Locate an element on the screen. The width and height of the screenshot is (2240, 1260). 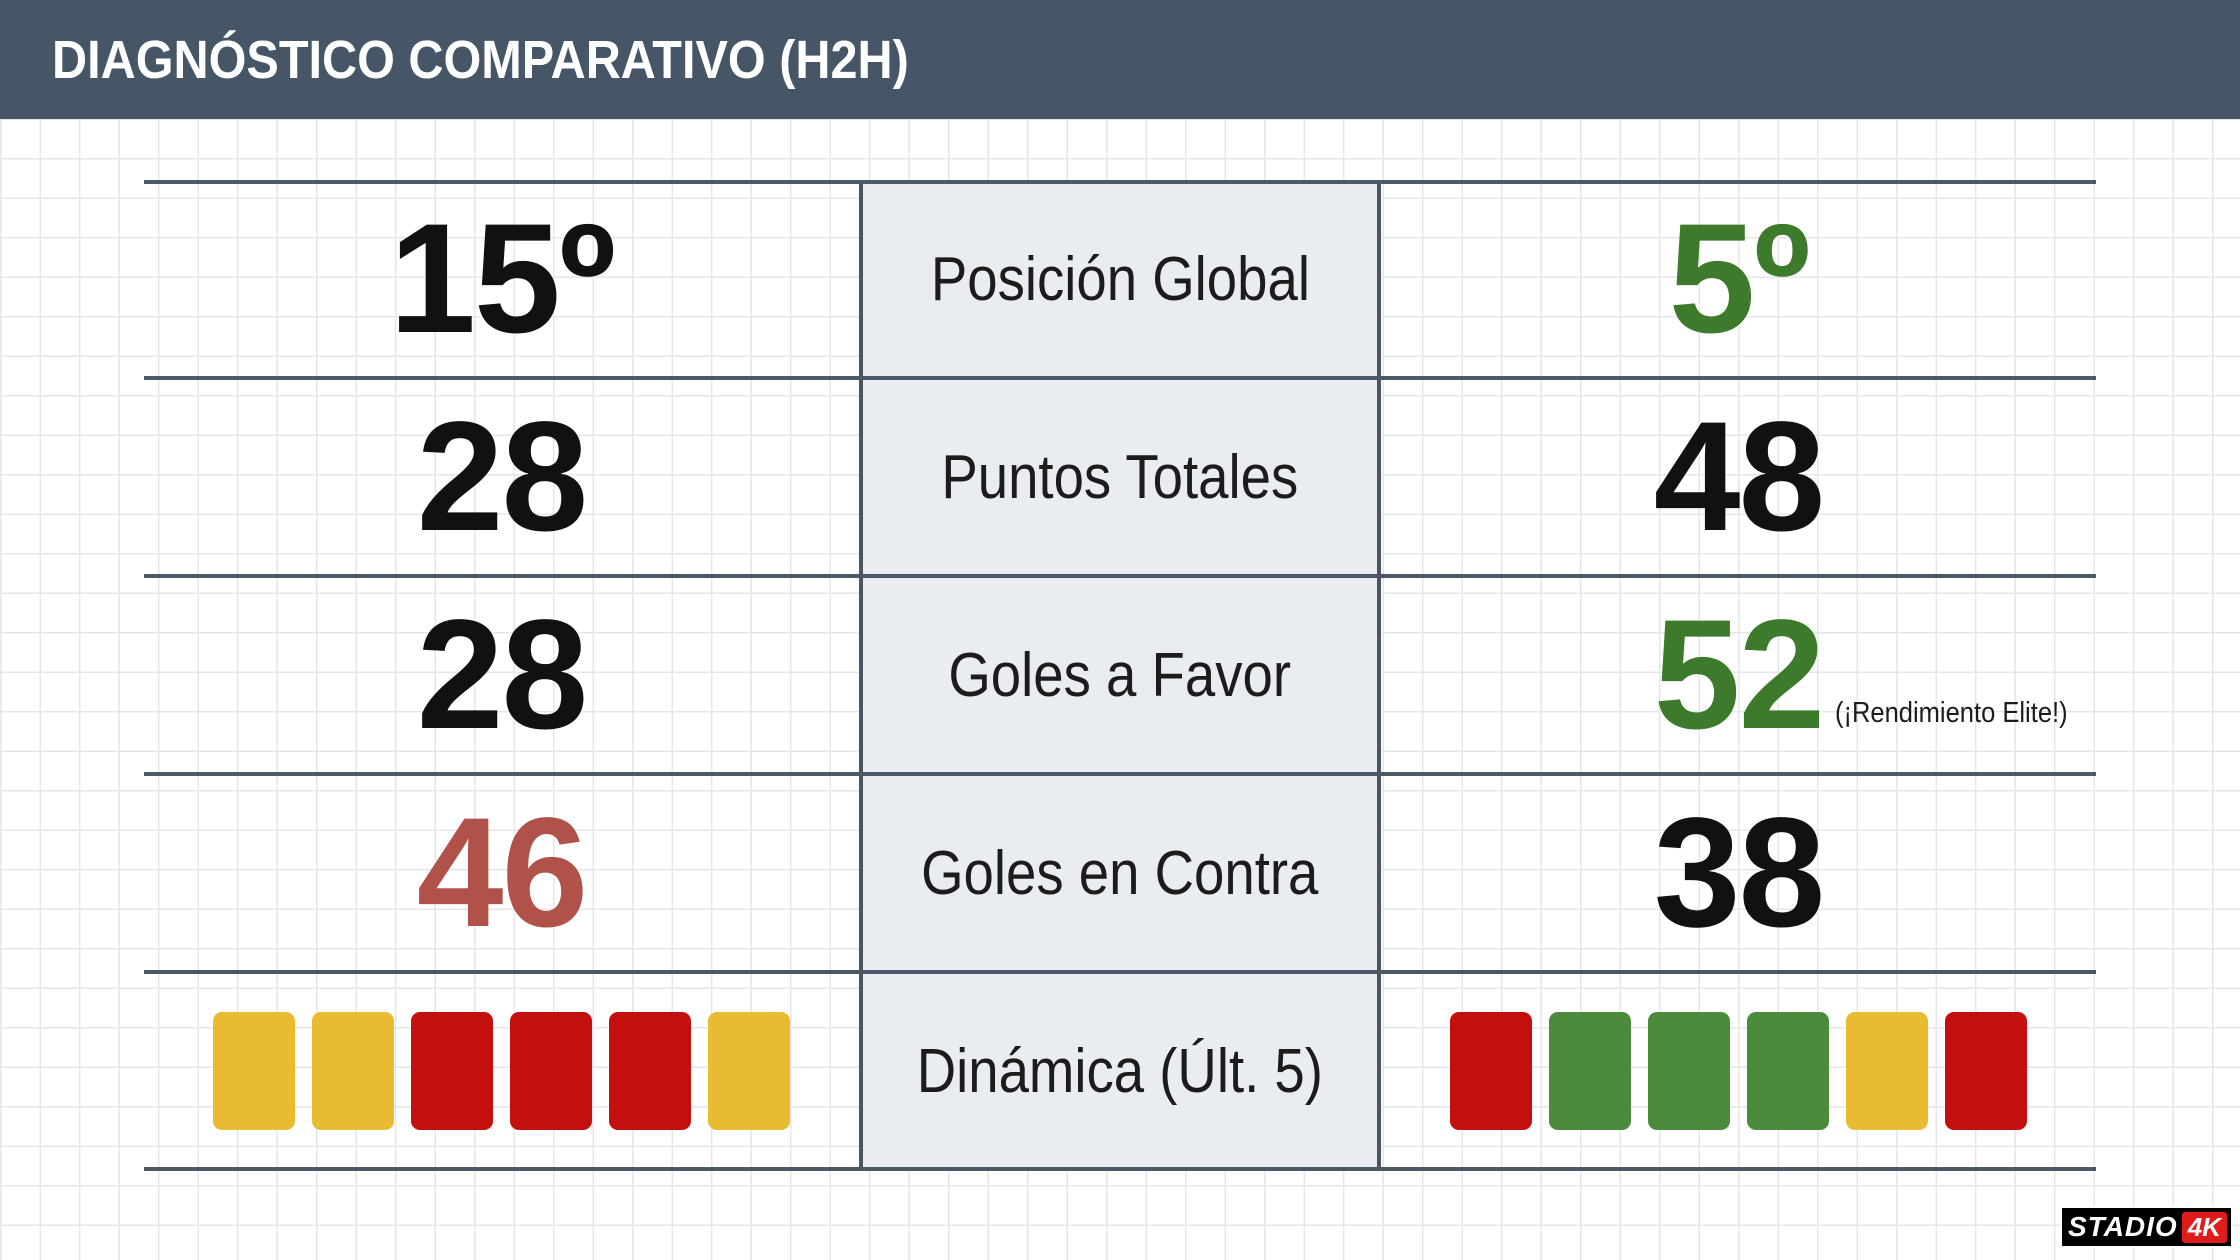
right-value-note: (¡Rendimiento Elite!) is located at coordinates (1951, 713).